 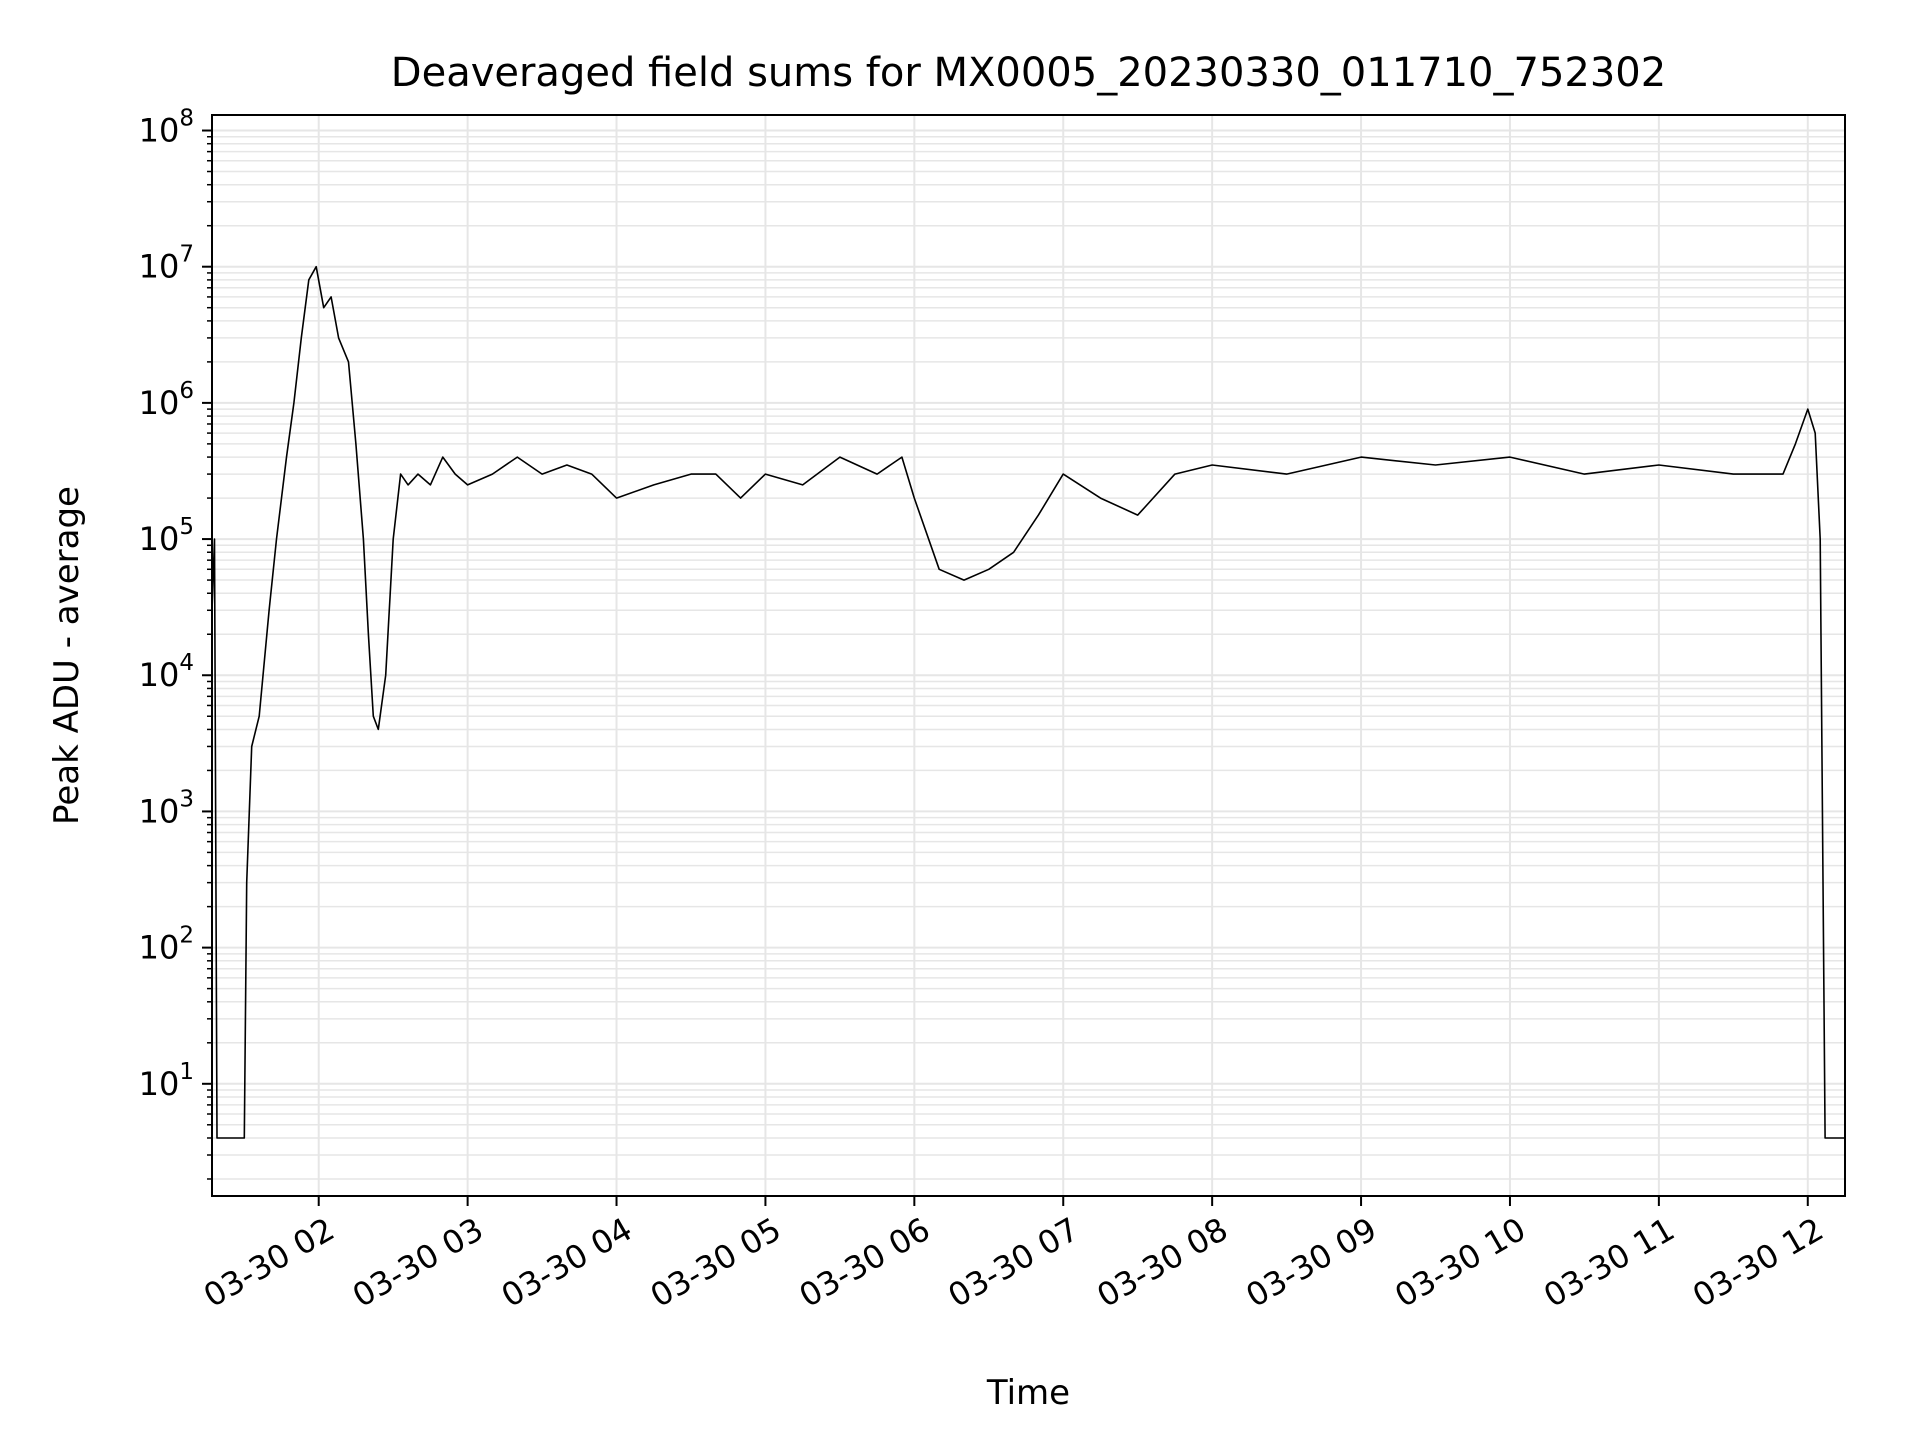 I want to click on y-tick-exponent: 6, so click(x=186, y=391).